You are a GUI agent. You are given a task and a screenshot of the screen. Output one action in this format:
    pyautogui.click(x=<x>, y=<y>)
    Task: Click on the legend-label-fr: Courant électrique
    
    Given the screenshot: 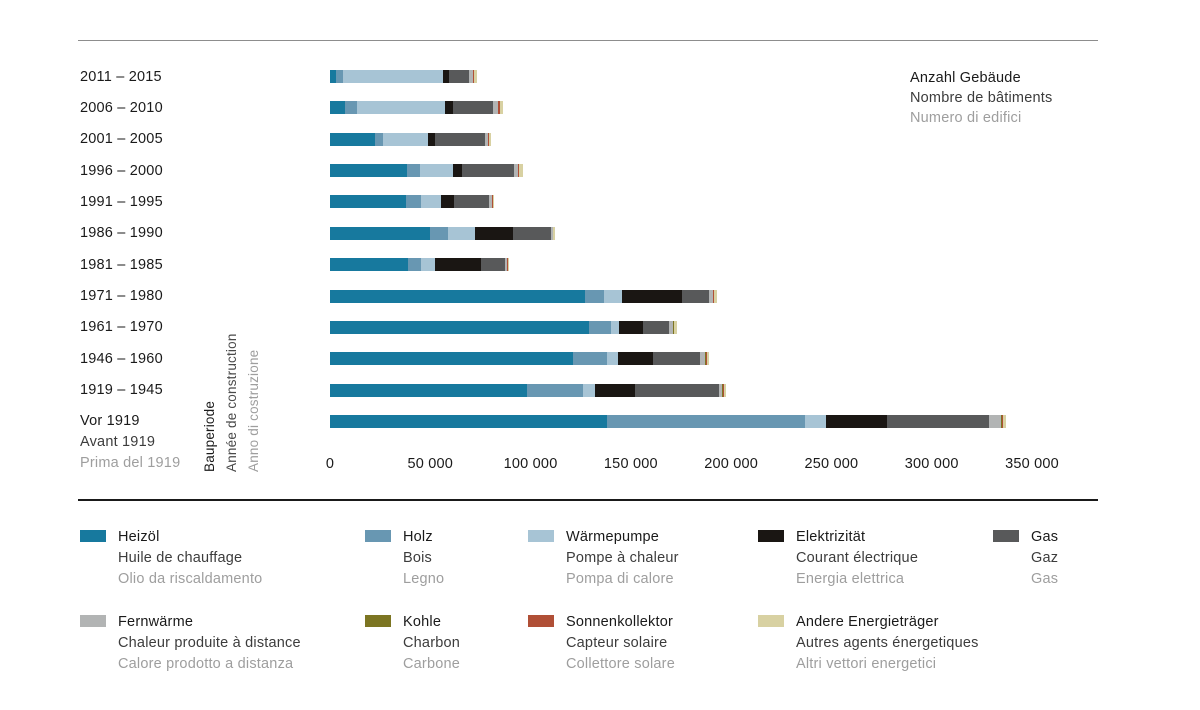 What is the action you would take?
    pyautogui.click(x=857, y=558)
    